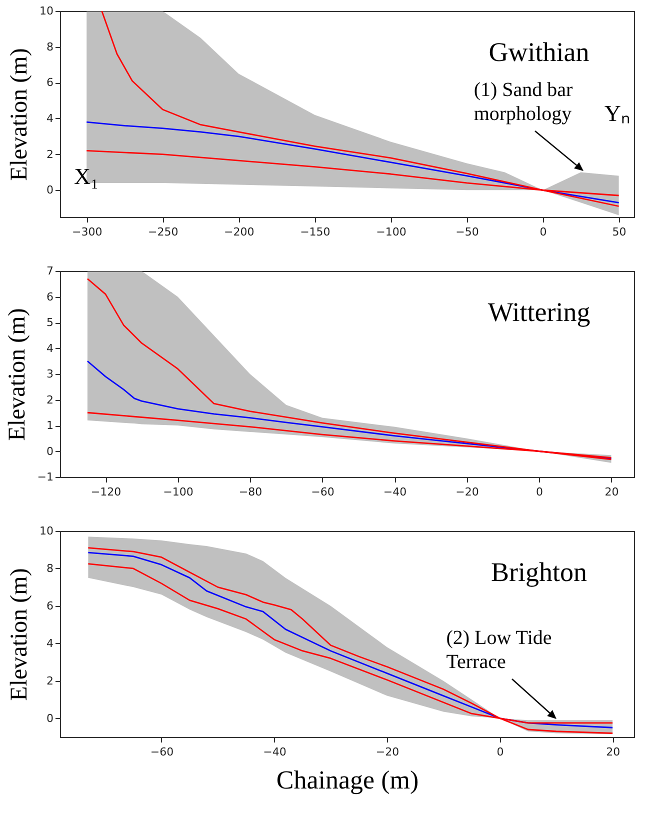 The height and width of the screenshot is (814, 646). I want to click on x-tick-label: −200, so click(239, 232).